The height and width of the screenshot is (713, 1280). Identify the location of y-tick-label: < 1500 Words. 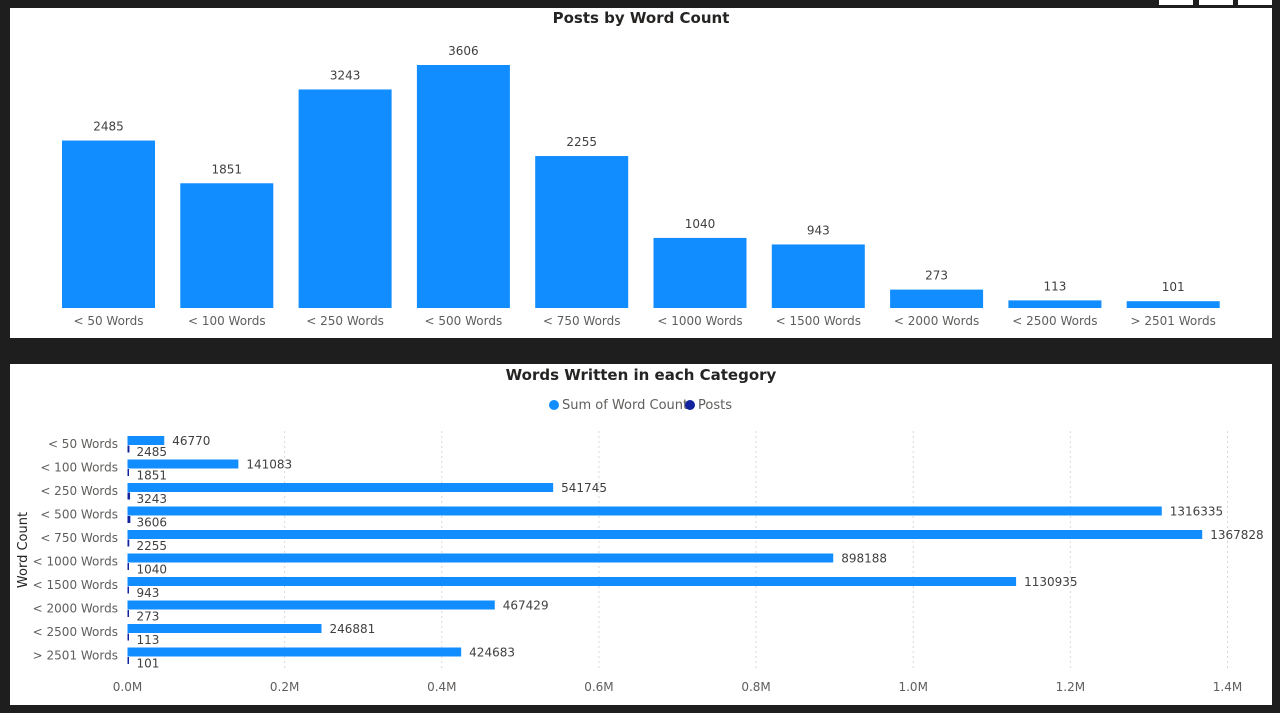
(75, 585).